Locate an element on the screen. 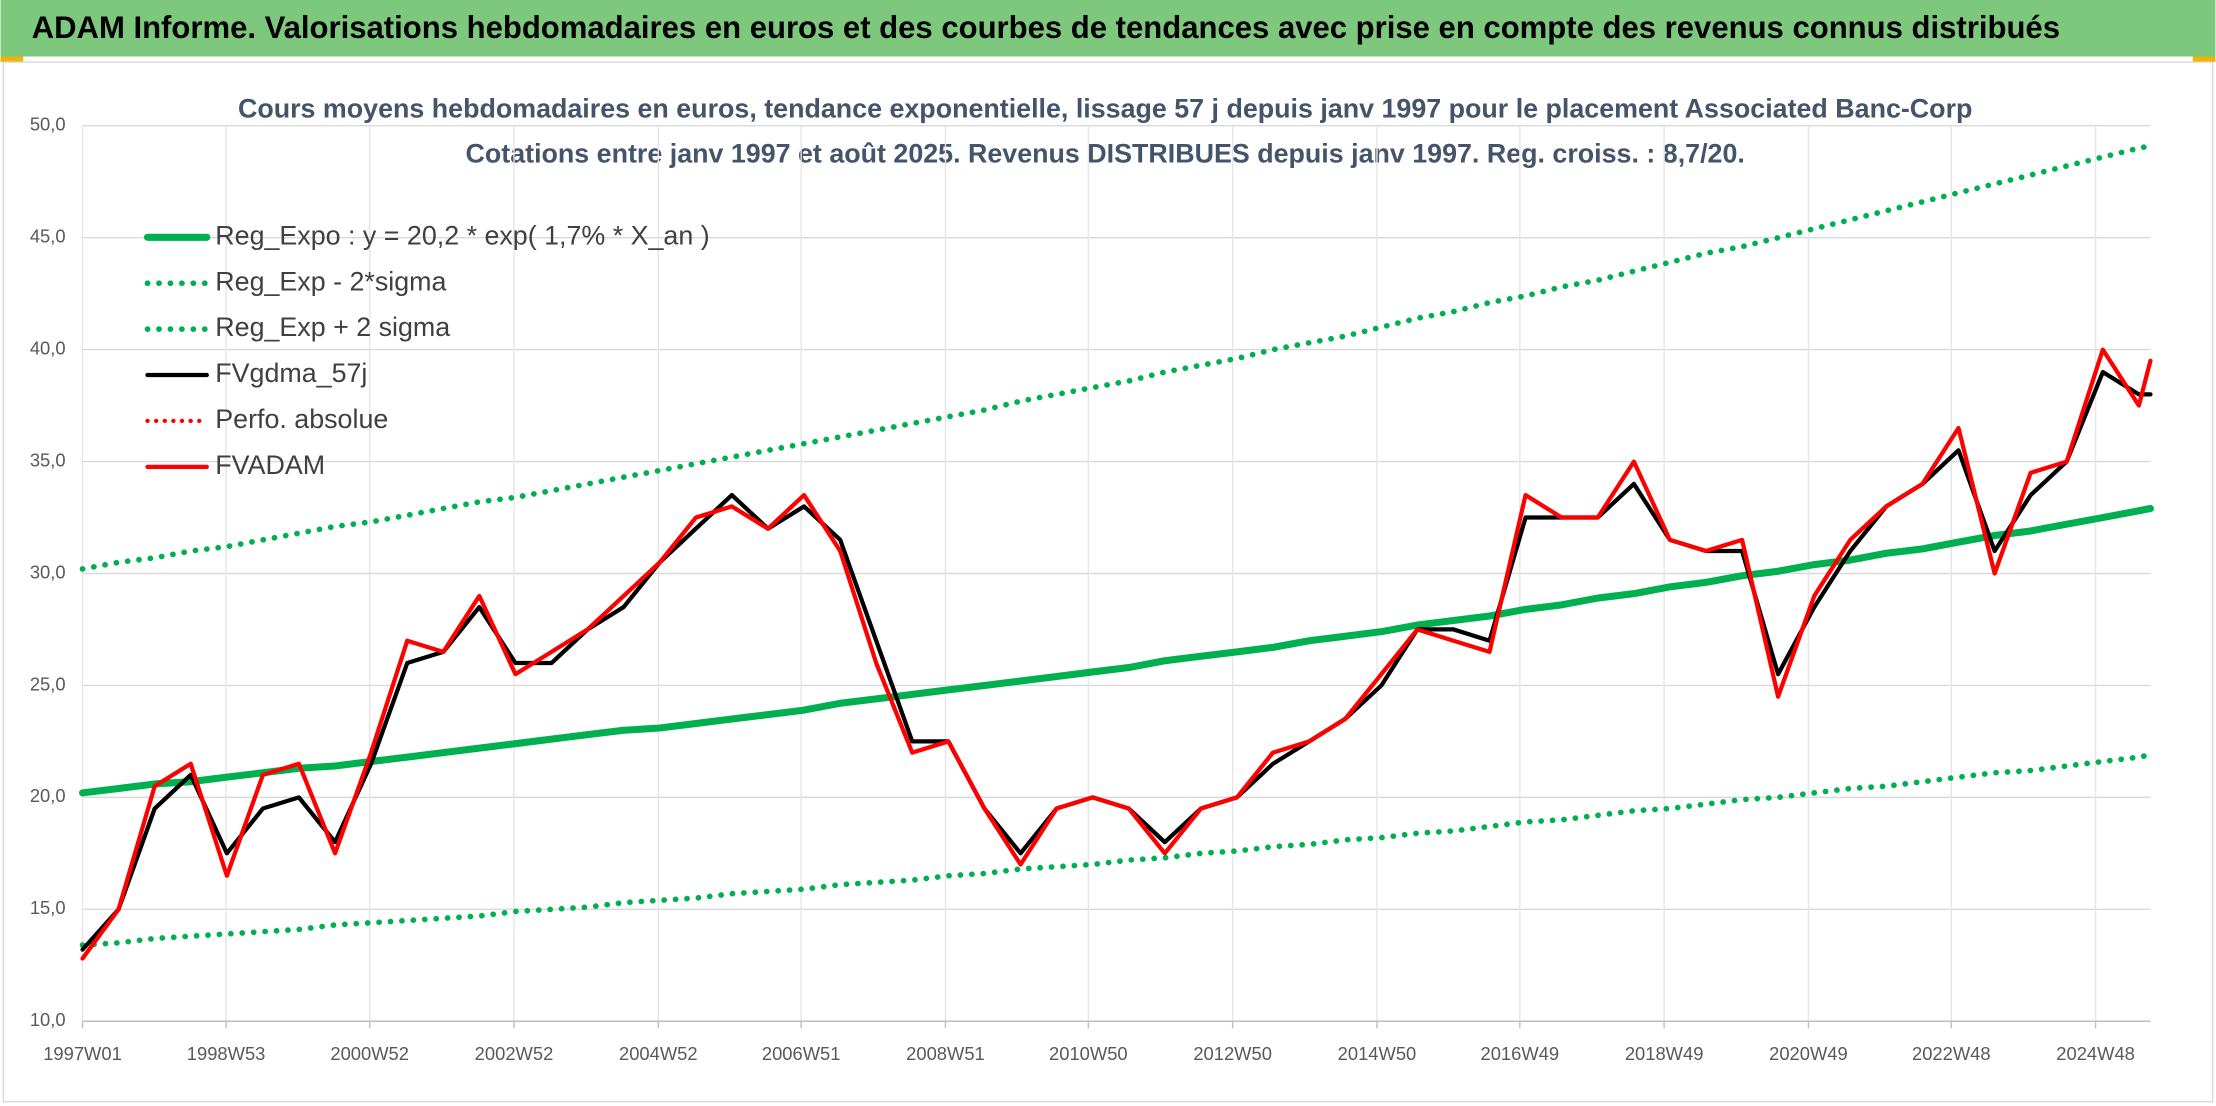 The image size is (2216, 1106). legend-label: Reg_Exp - 2*sigma is located at coordinates (330, 281).